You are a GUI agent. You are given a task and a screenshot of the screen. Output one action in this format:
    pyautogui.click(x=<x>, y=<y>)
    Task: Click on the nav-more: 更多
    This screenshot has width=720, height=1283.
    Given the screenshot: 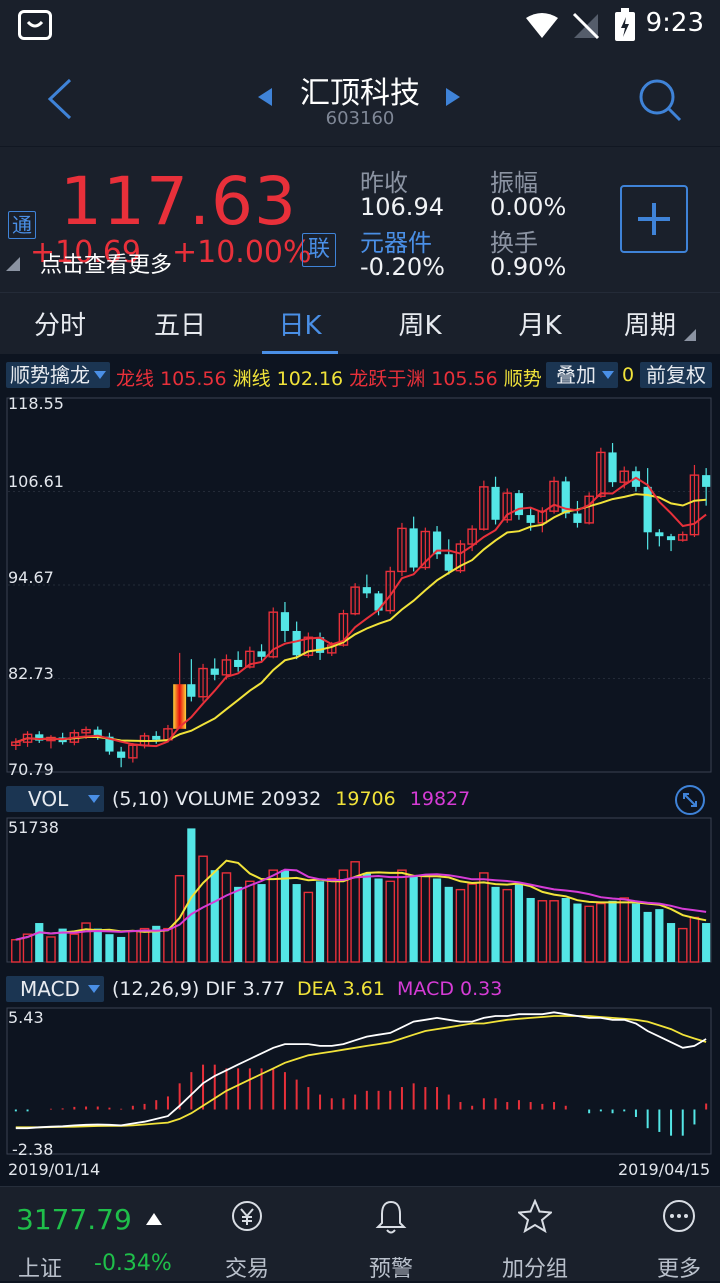 What is the action you would take?
    pyautogui.click(x=678, y=1269)
    